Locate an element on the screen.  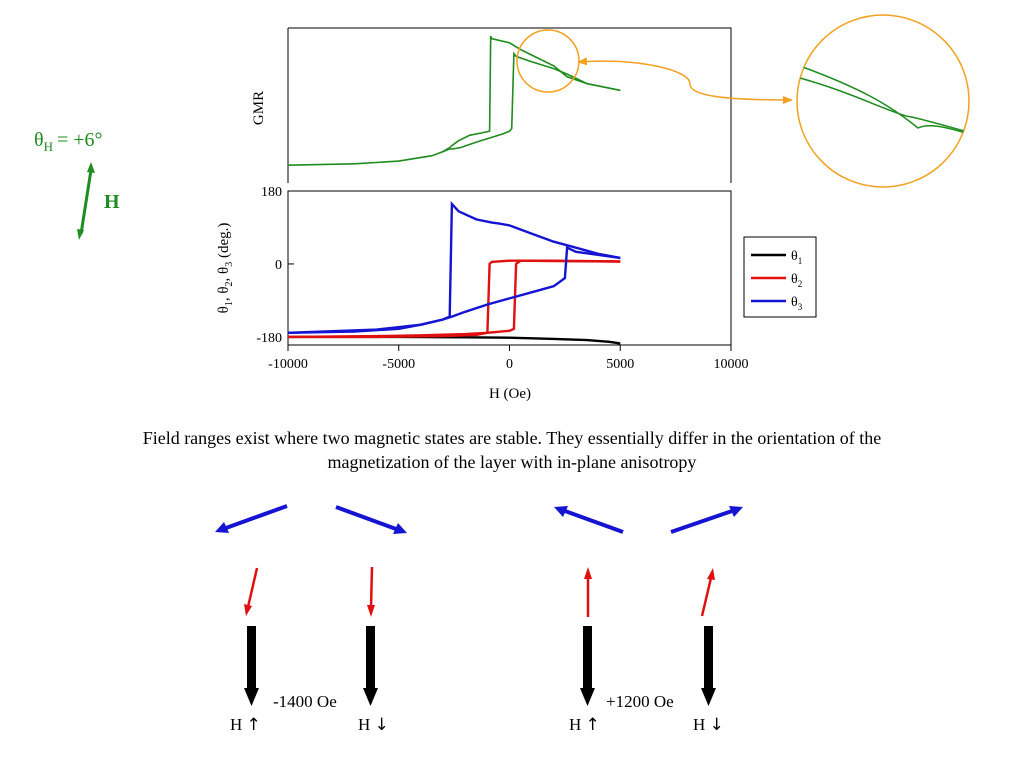
field-arrow-label: H is located at coordinates (112, 202).